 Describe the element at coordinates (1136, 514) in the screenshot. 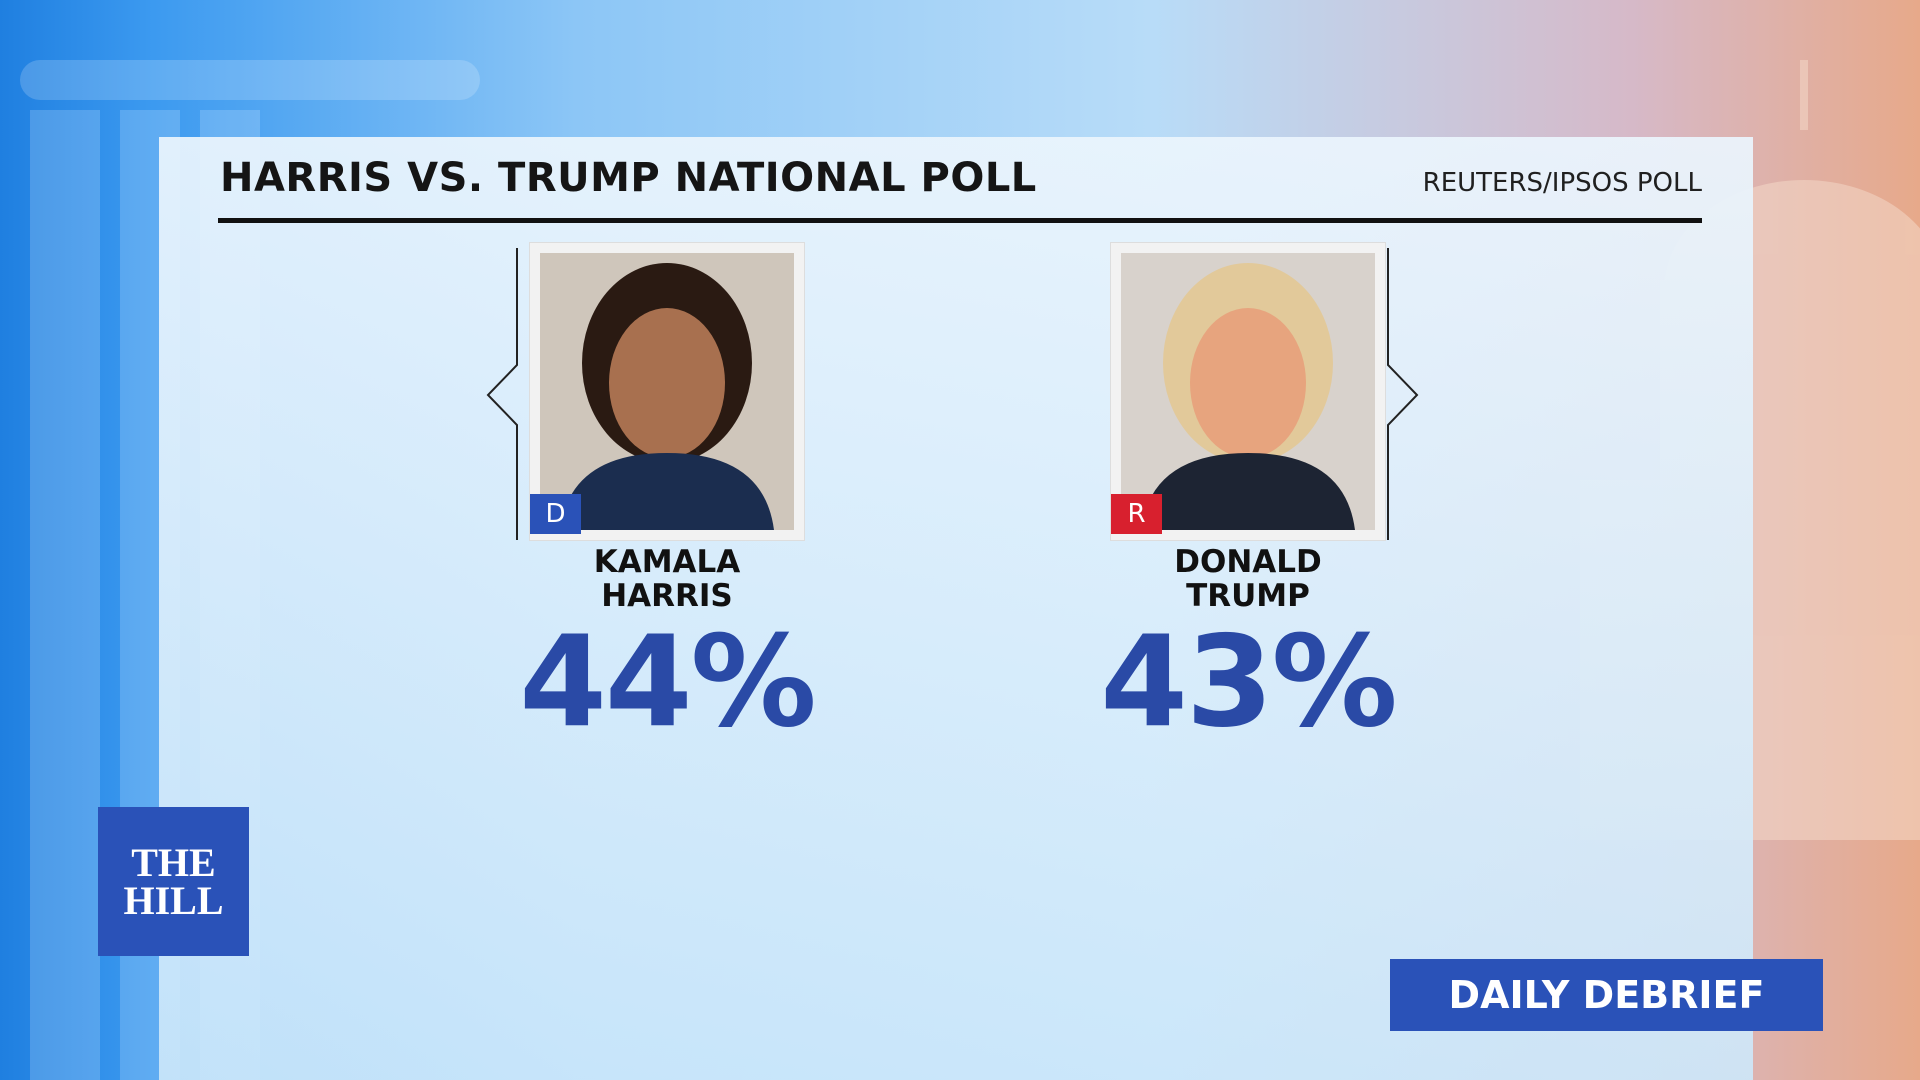

I see `party-badge: R` at that location.